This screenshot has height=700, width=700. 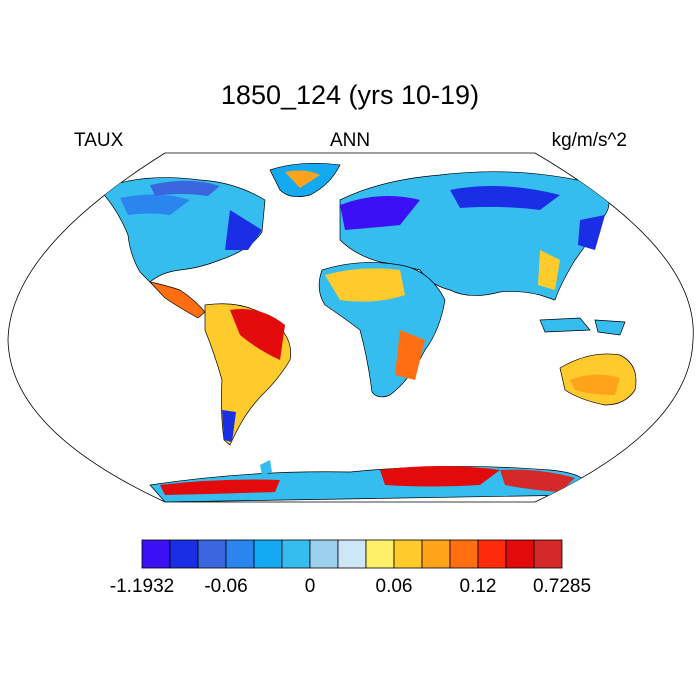 I want to click on region-central-america, so click(x=177, y=300).